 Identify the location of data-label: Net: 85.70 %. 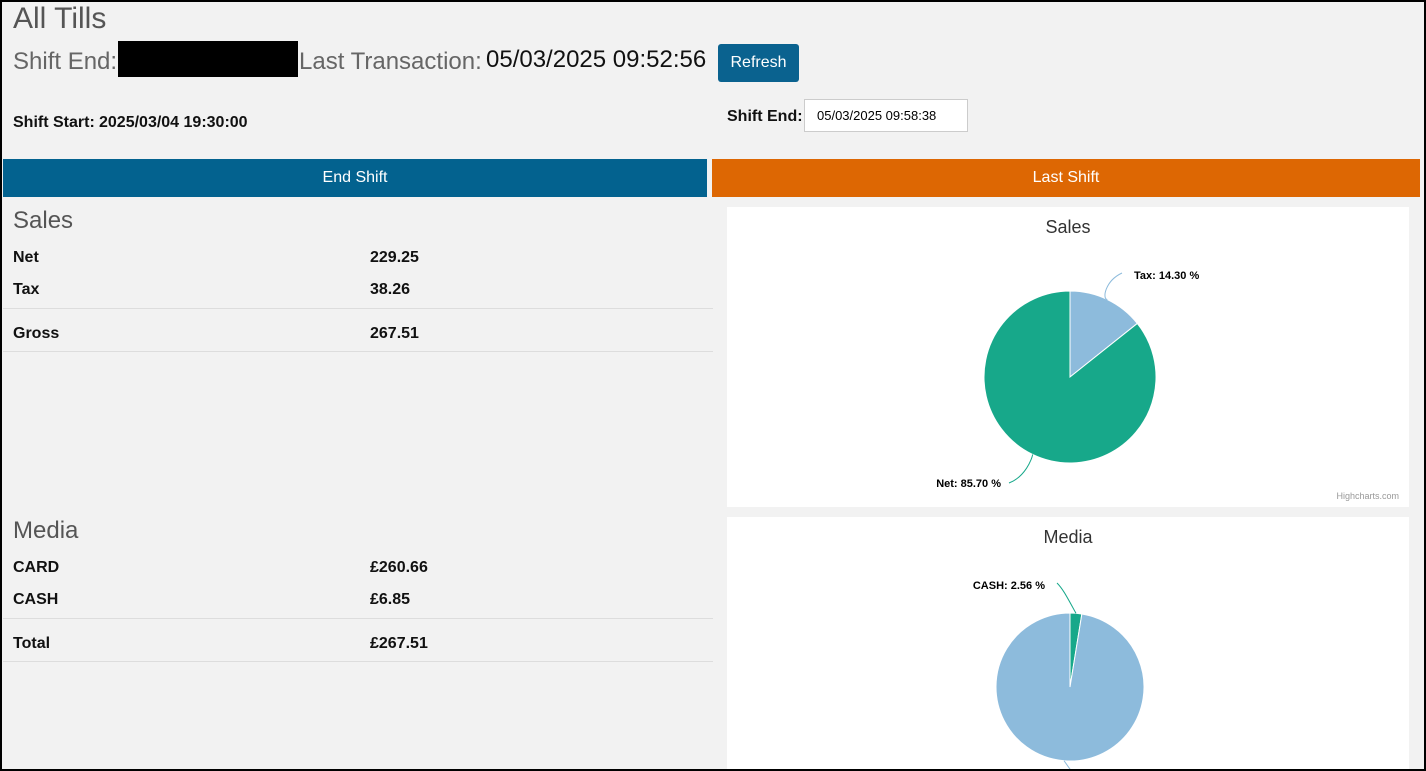
(968, 484).